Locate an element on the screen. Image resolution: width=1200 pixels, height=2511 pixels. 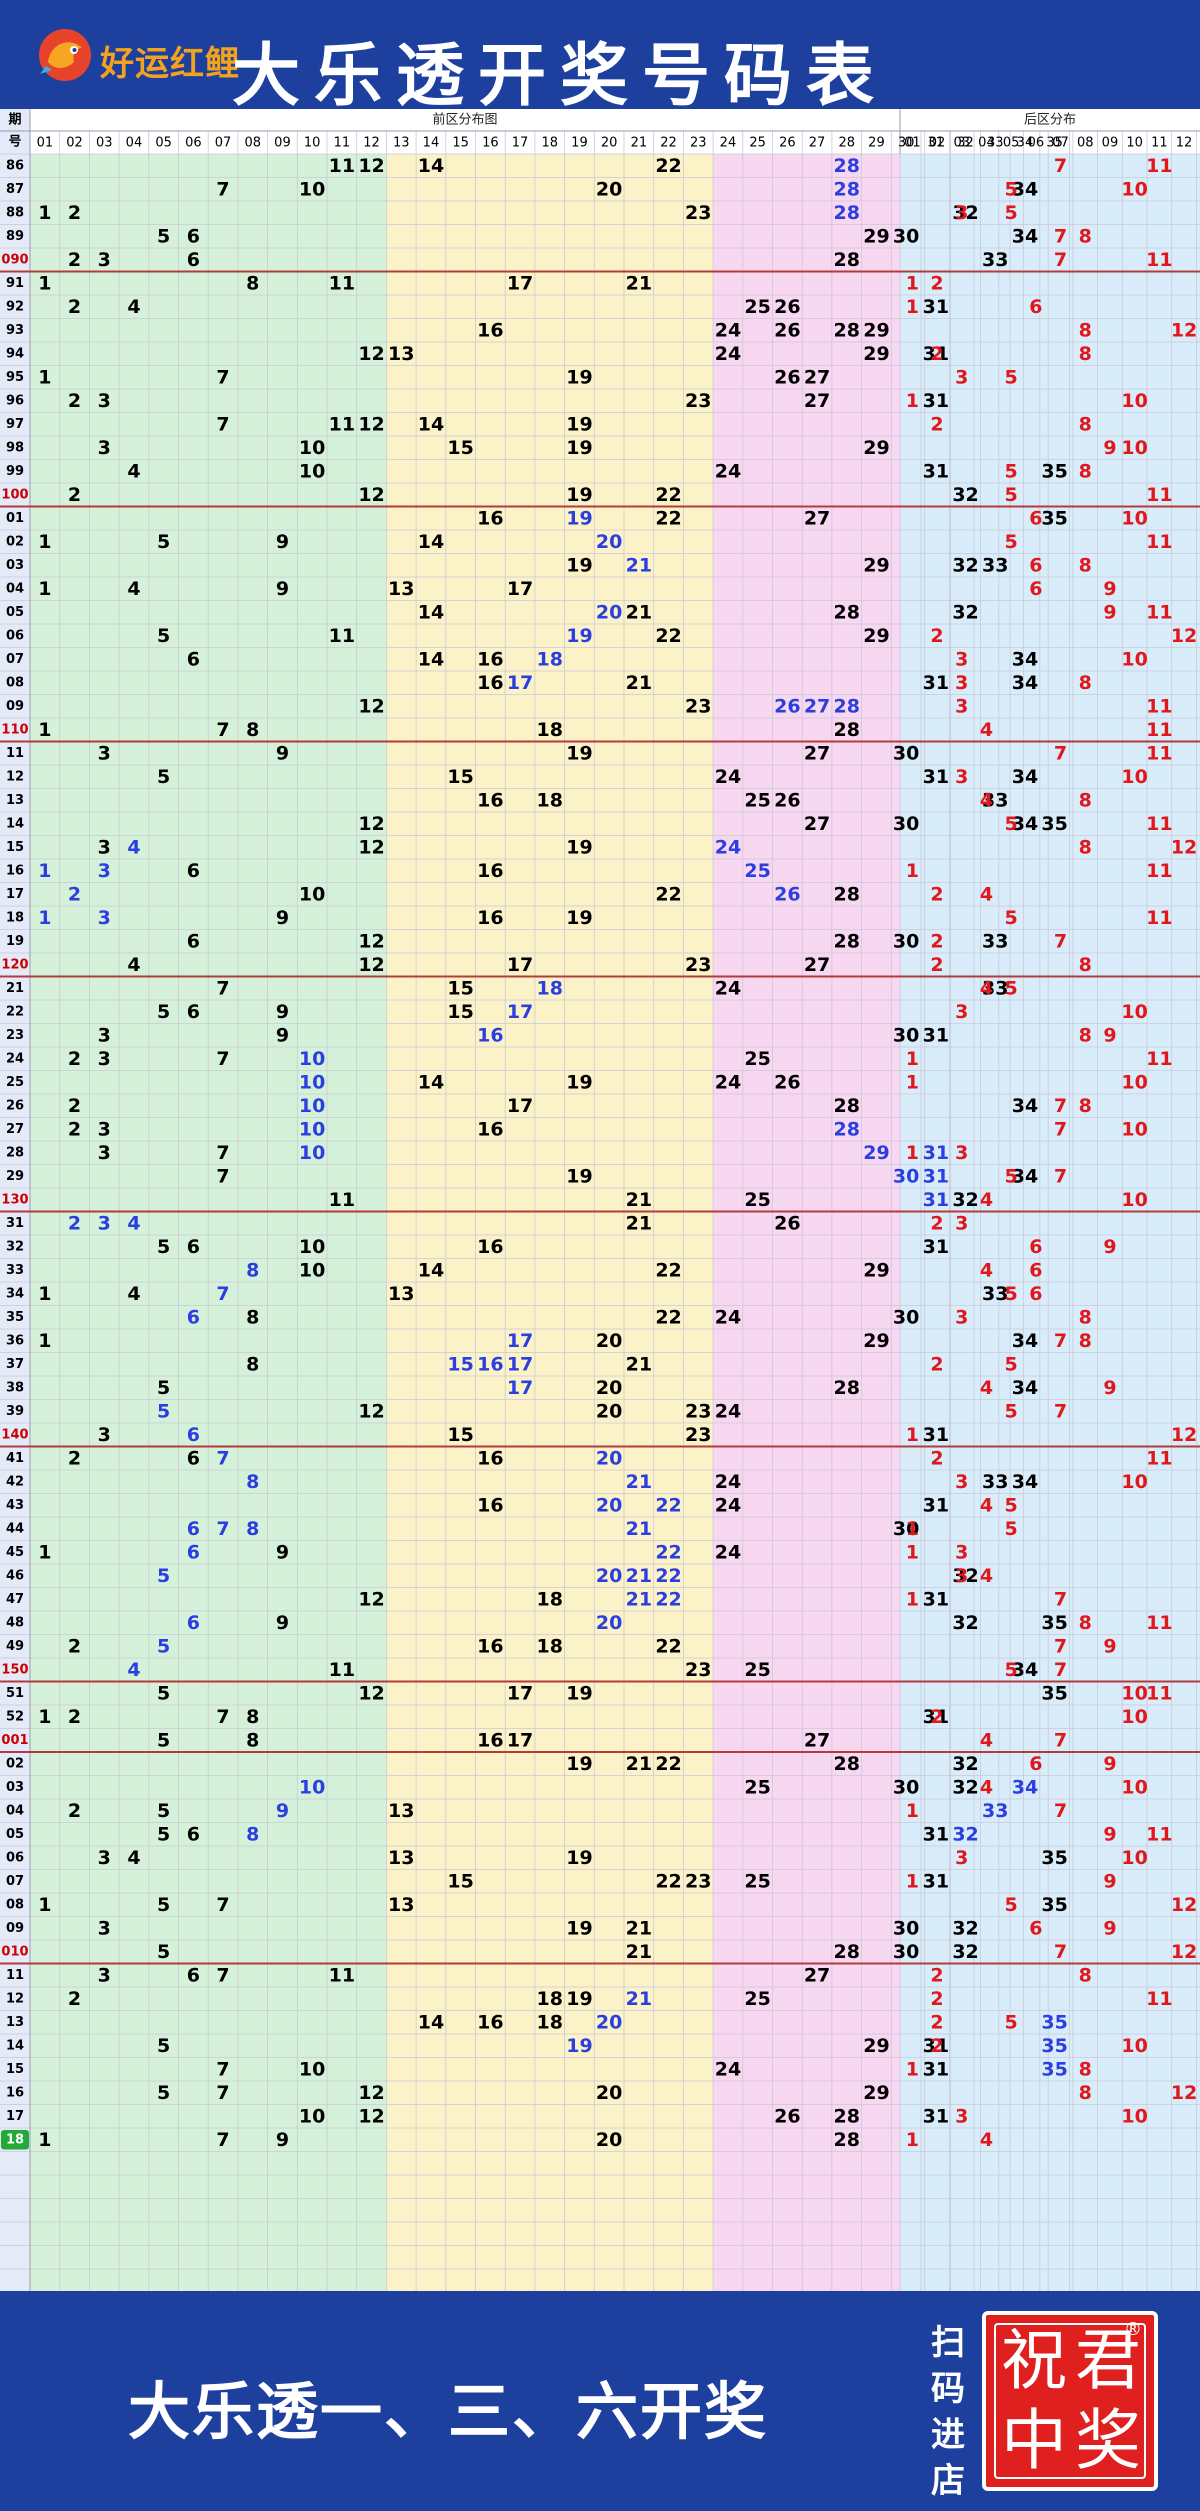
front-column-header: 27 is located at coordinates (817, 143).